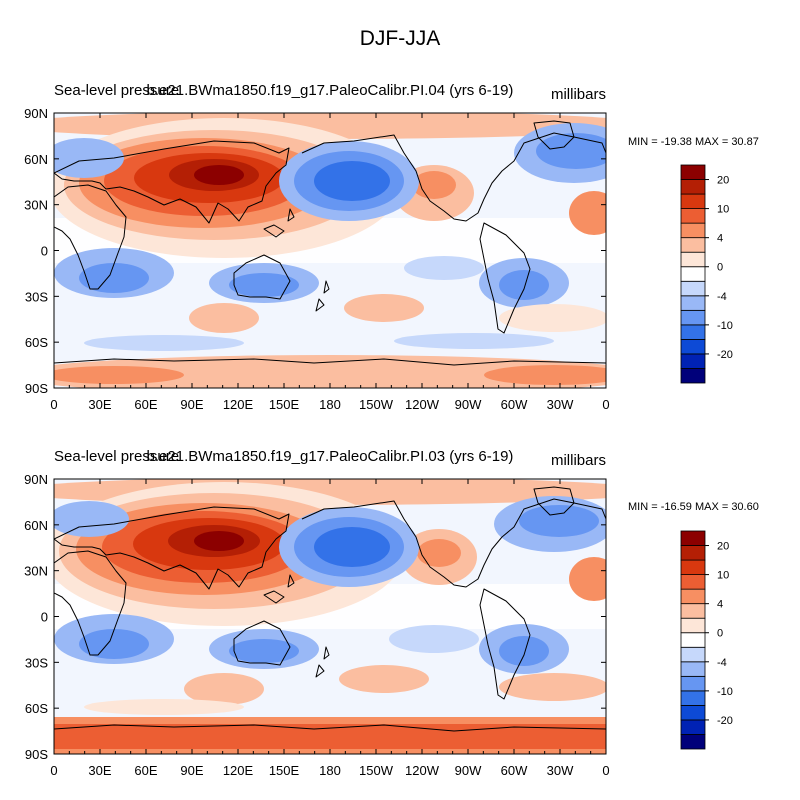 Image resolution: width=800 pixels, height=800 pixels. Describe the element at coordinates (36, 662) in the screenshot. I see `panel-2-ytick-label: 30S` at that location.